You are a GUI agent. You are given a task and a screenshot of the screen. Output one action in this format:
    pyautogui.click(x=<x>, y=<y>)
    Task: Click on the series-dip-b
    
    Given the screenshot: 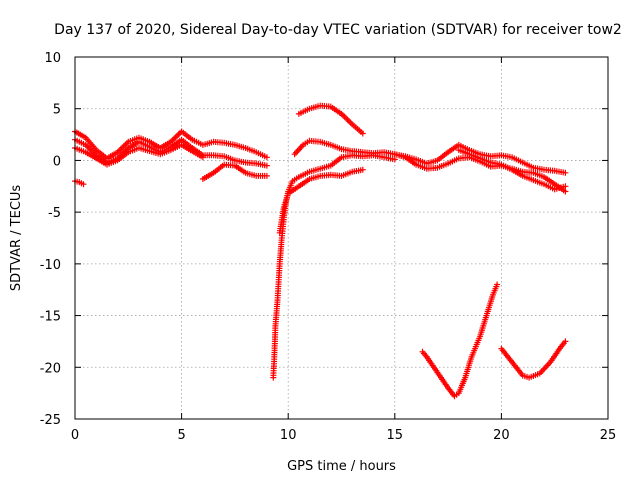 What is the action you would take?
    pyautogui.click(x=321, y=201)
    